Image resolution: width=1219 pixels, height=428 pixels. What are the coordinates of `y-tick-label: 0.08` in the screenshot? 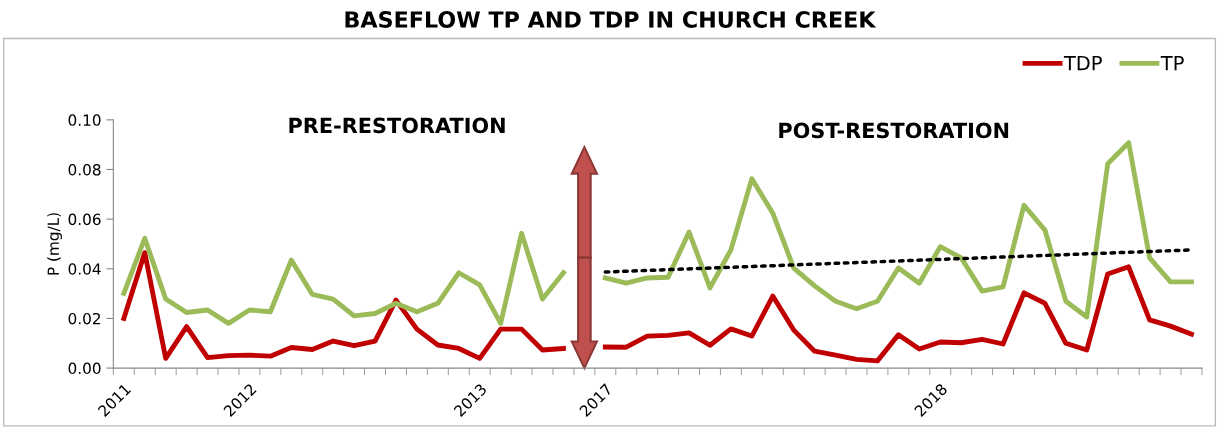 It's located at (84, 169).